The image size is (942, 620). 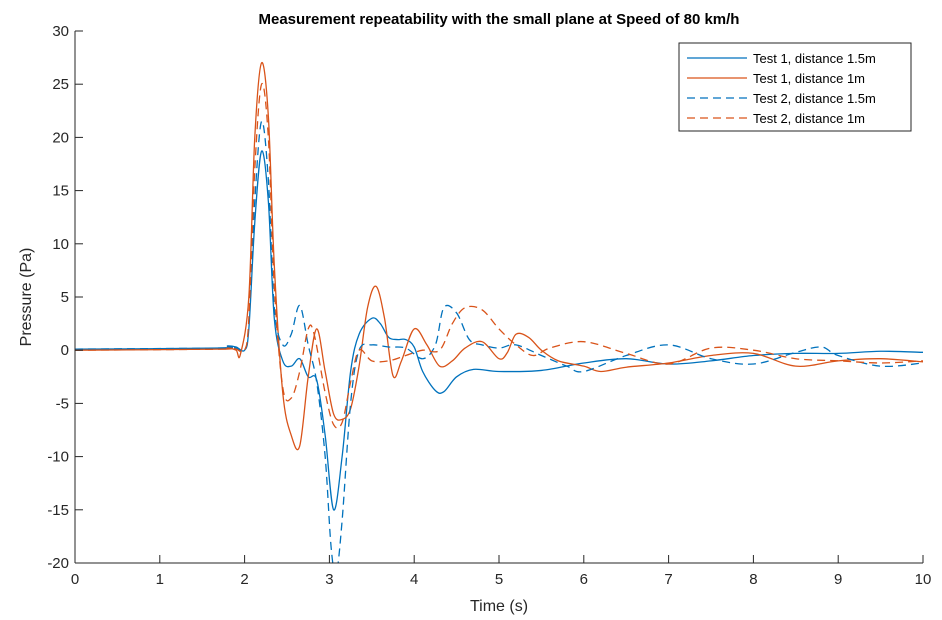 What do you see at coordinates (814, 58) in the screenshot?
I see `legend-label: Test 1, distance 1.5m` at bounding box center [814, 58].